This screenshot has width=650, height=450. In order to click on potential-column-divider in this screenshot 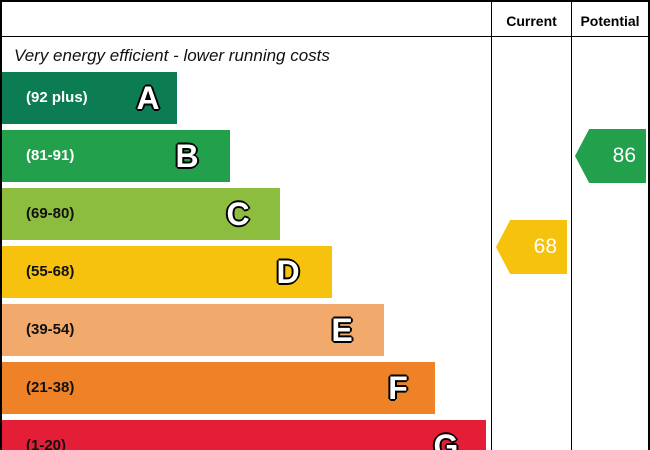, I will do `click(571, 226)`.